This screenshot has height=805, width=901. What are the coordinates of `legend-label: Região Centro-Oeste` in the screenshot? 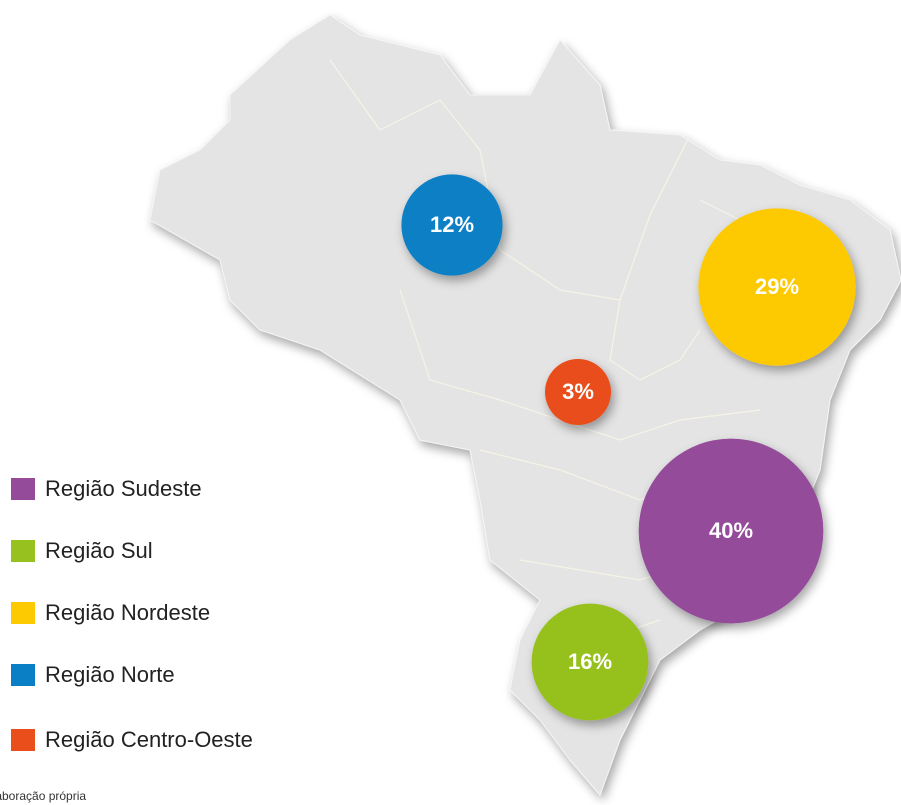 It's located at (149, 739).